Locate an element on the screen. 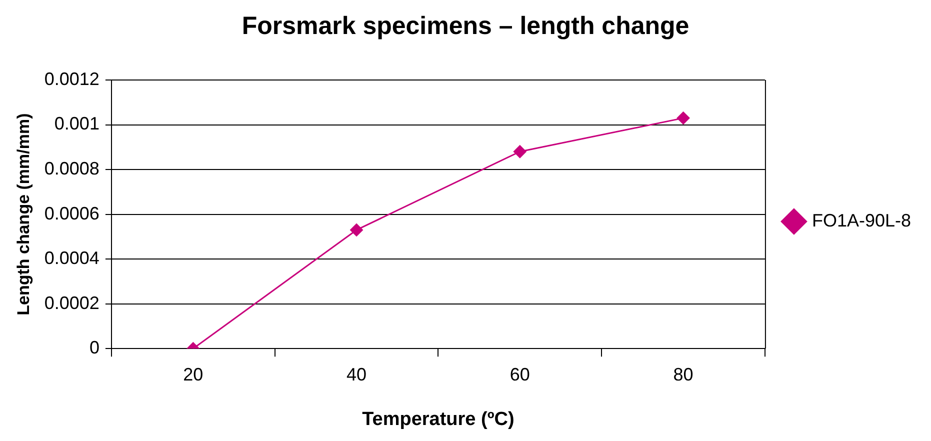 The width and height of the screenshot is (931, 441). x-tick-label: 80 is located at coordinates (683, 374).